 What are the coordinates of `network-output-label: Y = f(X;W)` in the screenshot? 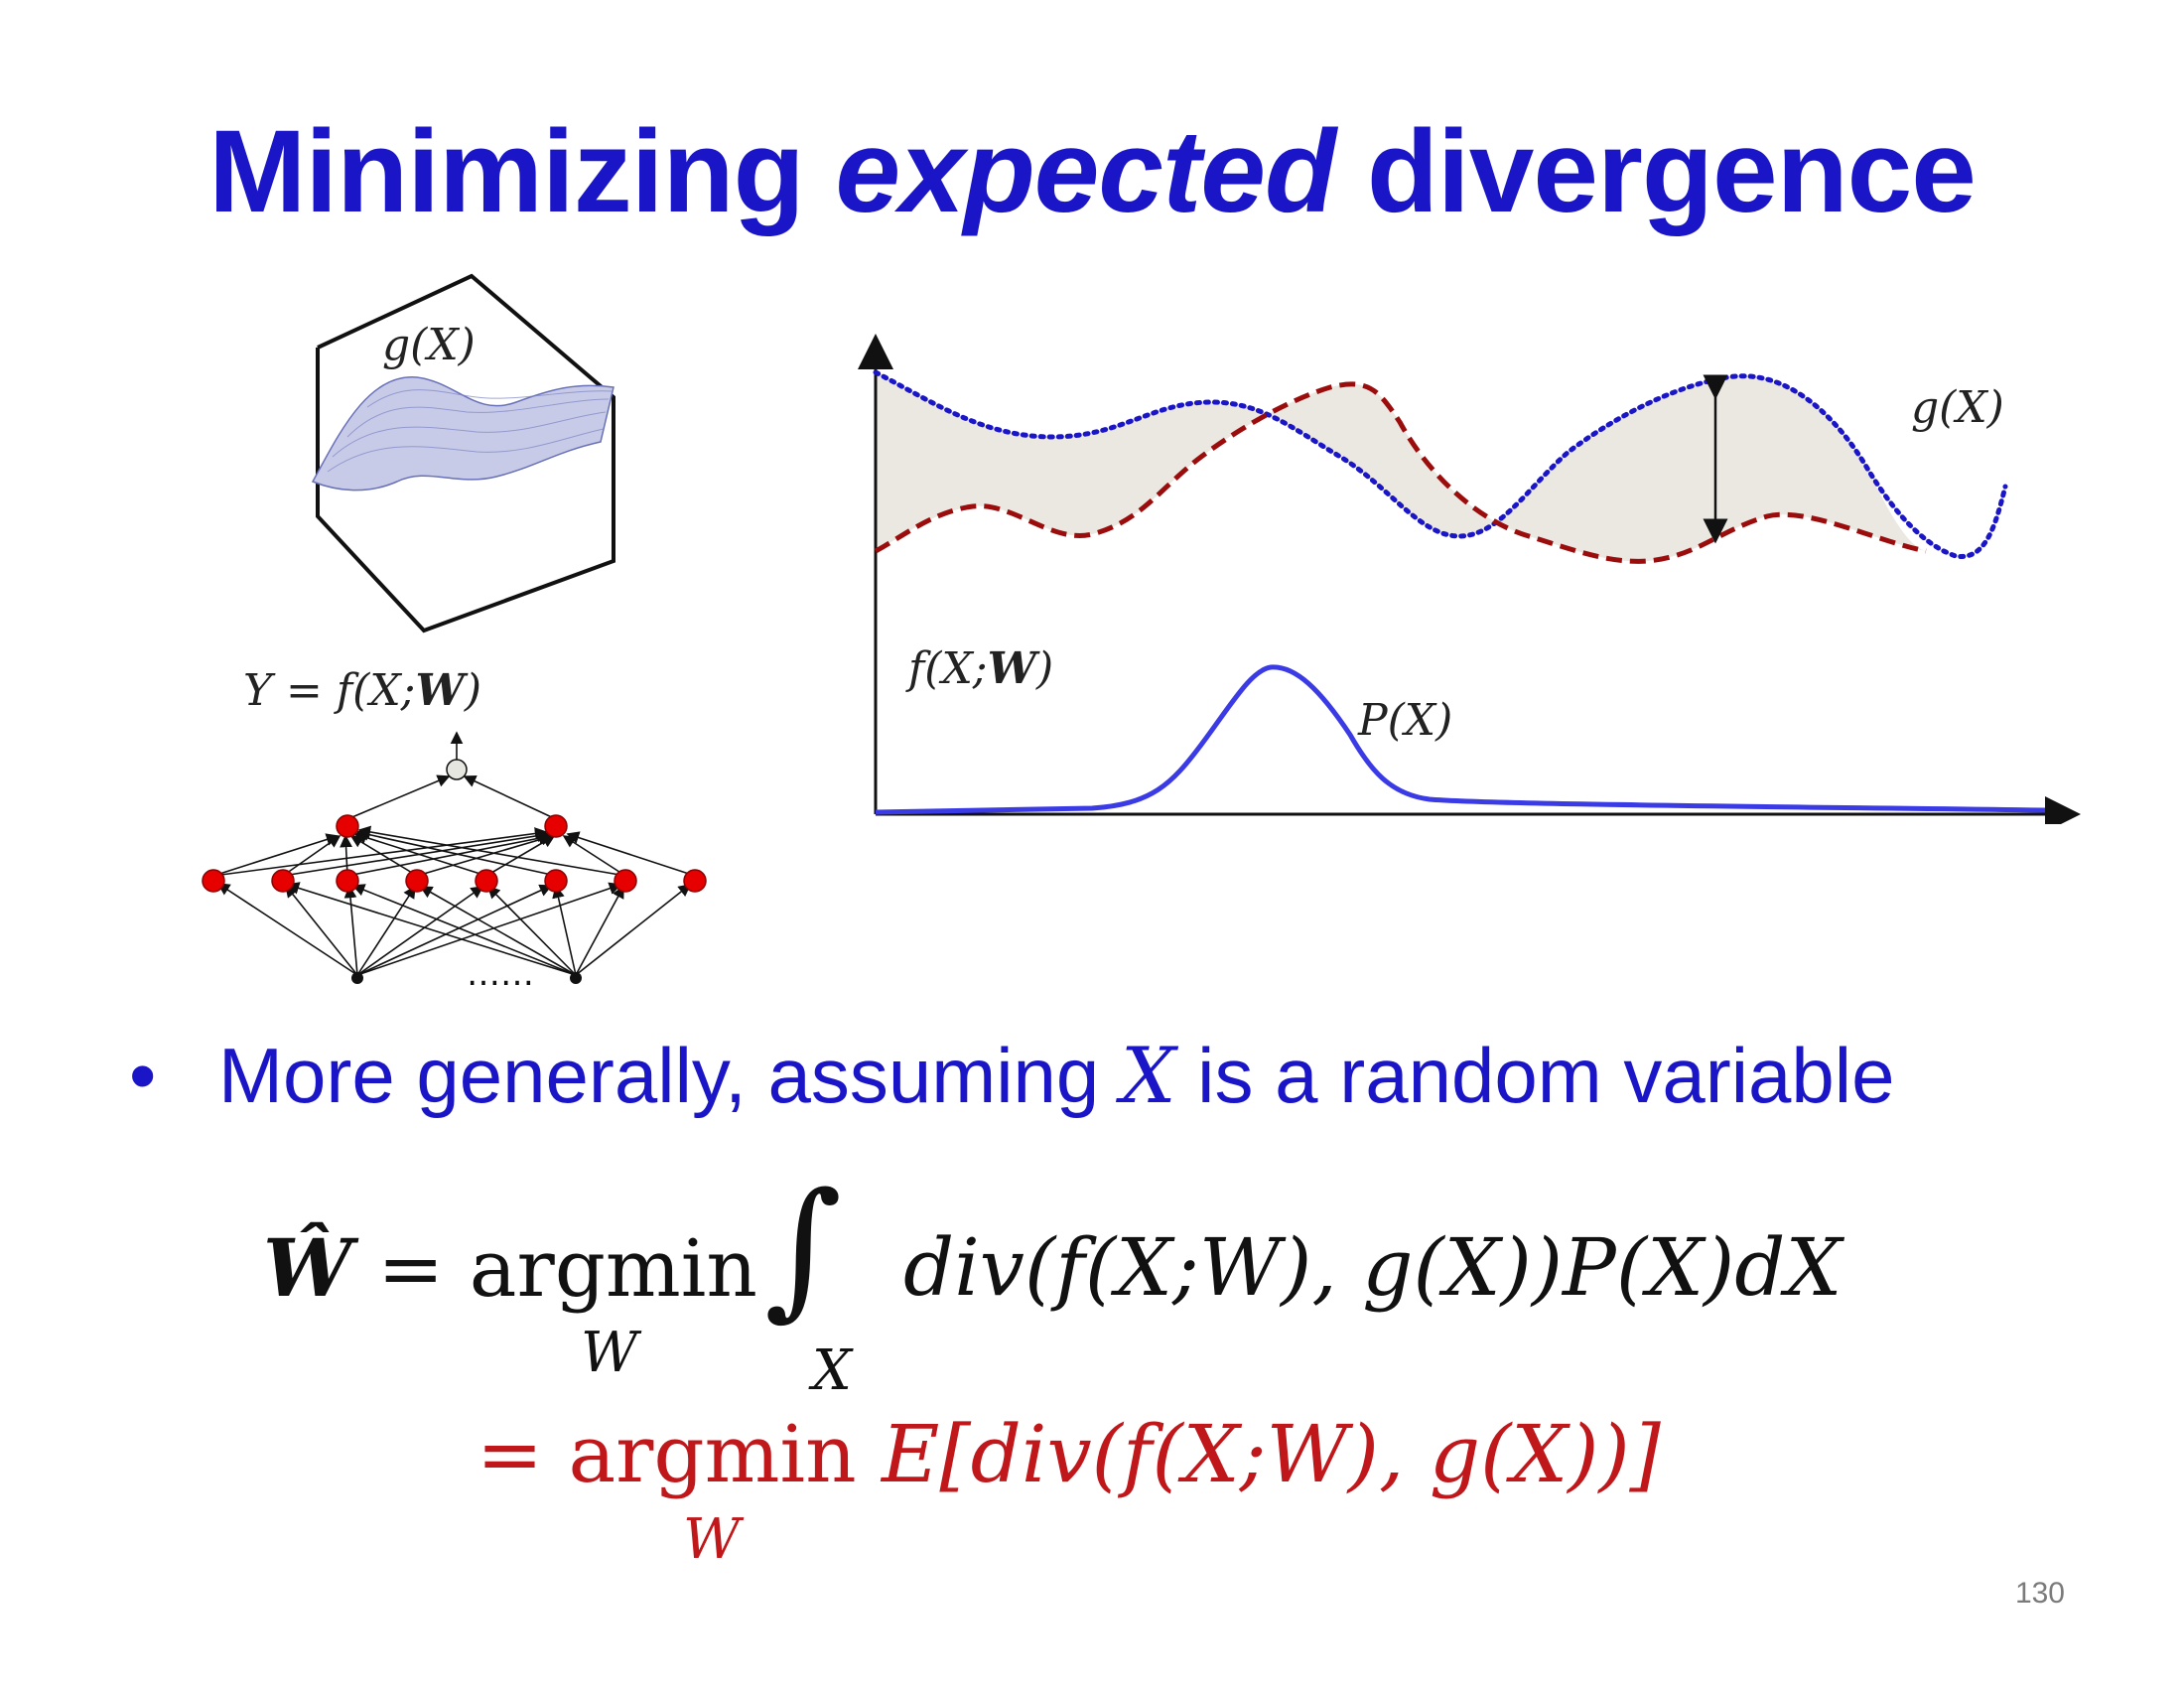 It's located at (362, 690).